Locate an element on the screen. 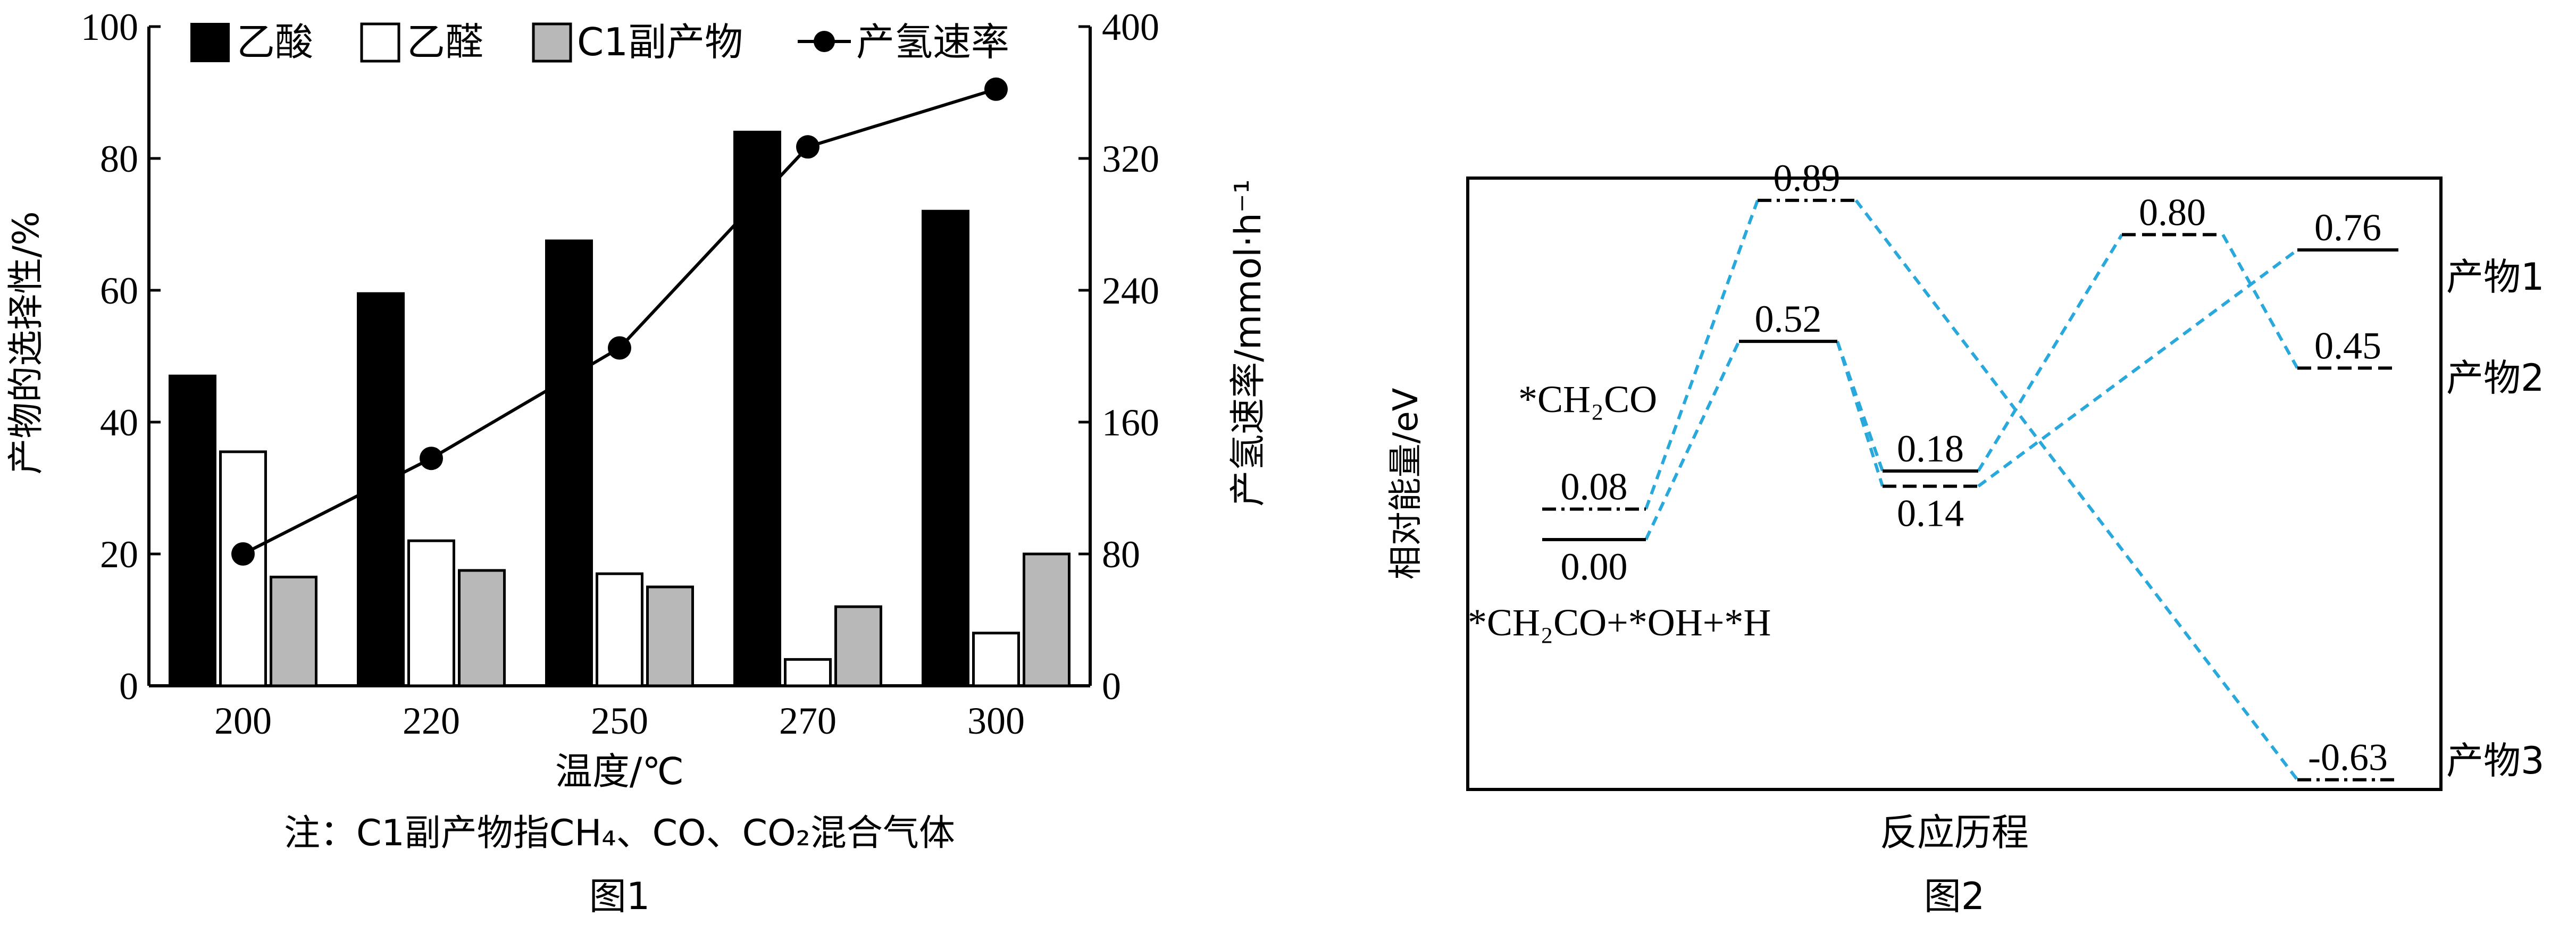 The width and height of the screenshot is (2576, 933). chart1-xlabel: 温度/℃ is located at coordinates (619, 771).